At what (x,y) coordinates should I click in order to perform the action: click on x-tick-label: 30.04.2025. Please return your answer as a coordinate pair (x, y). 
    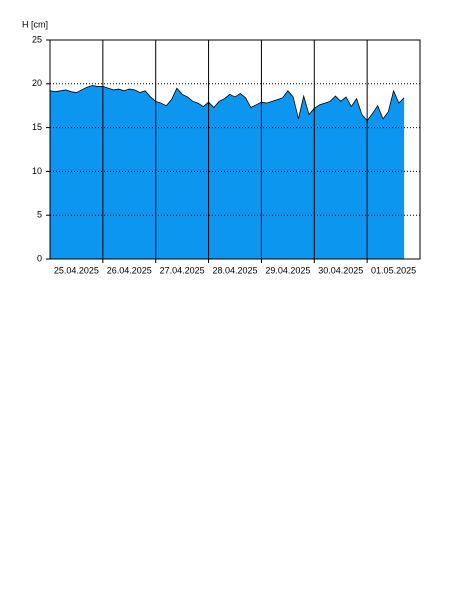
    Looking at the image, I should click on (340, 270).